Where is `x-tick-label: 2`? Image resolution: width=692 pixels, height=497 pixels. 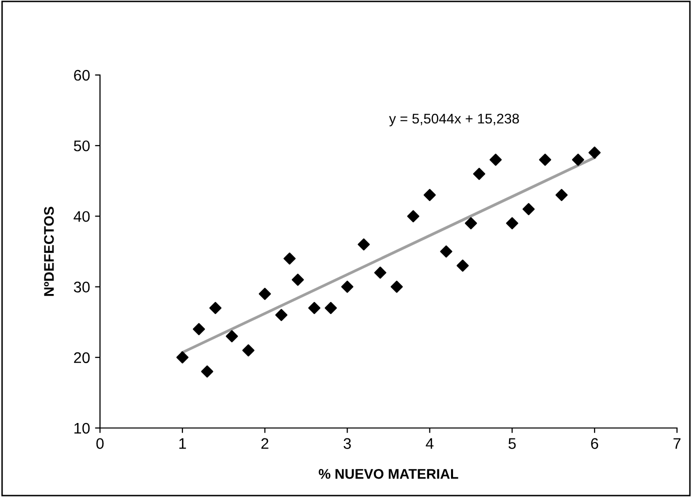 x-tick-label: 2 is located at coordinates (264, 443).